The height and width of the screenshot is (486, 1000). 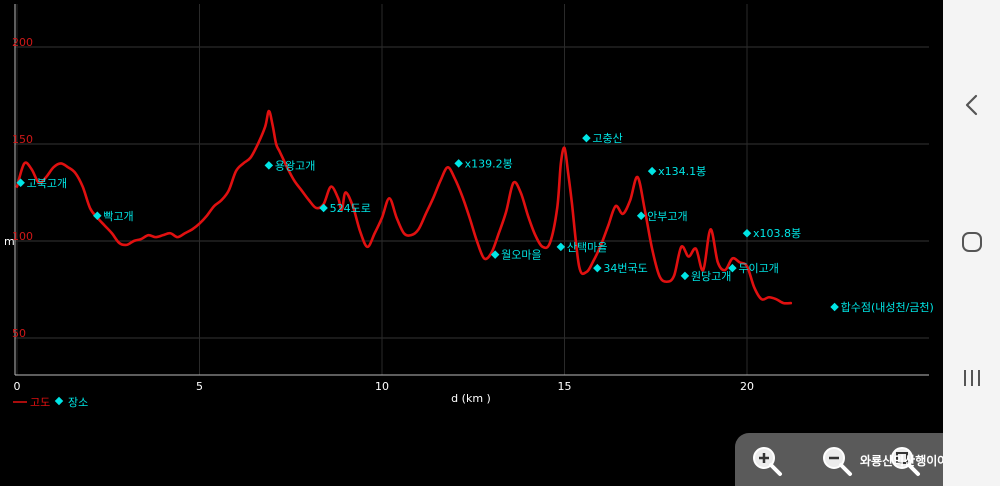 I want to click on y-tick-label: 50, so click(x=19, y=333).